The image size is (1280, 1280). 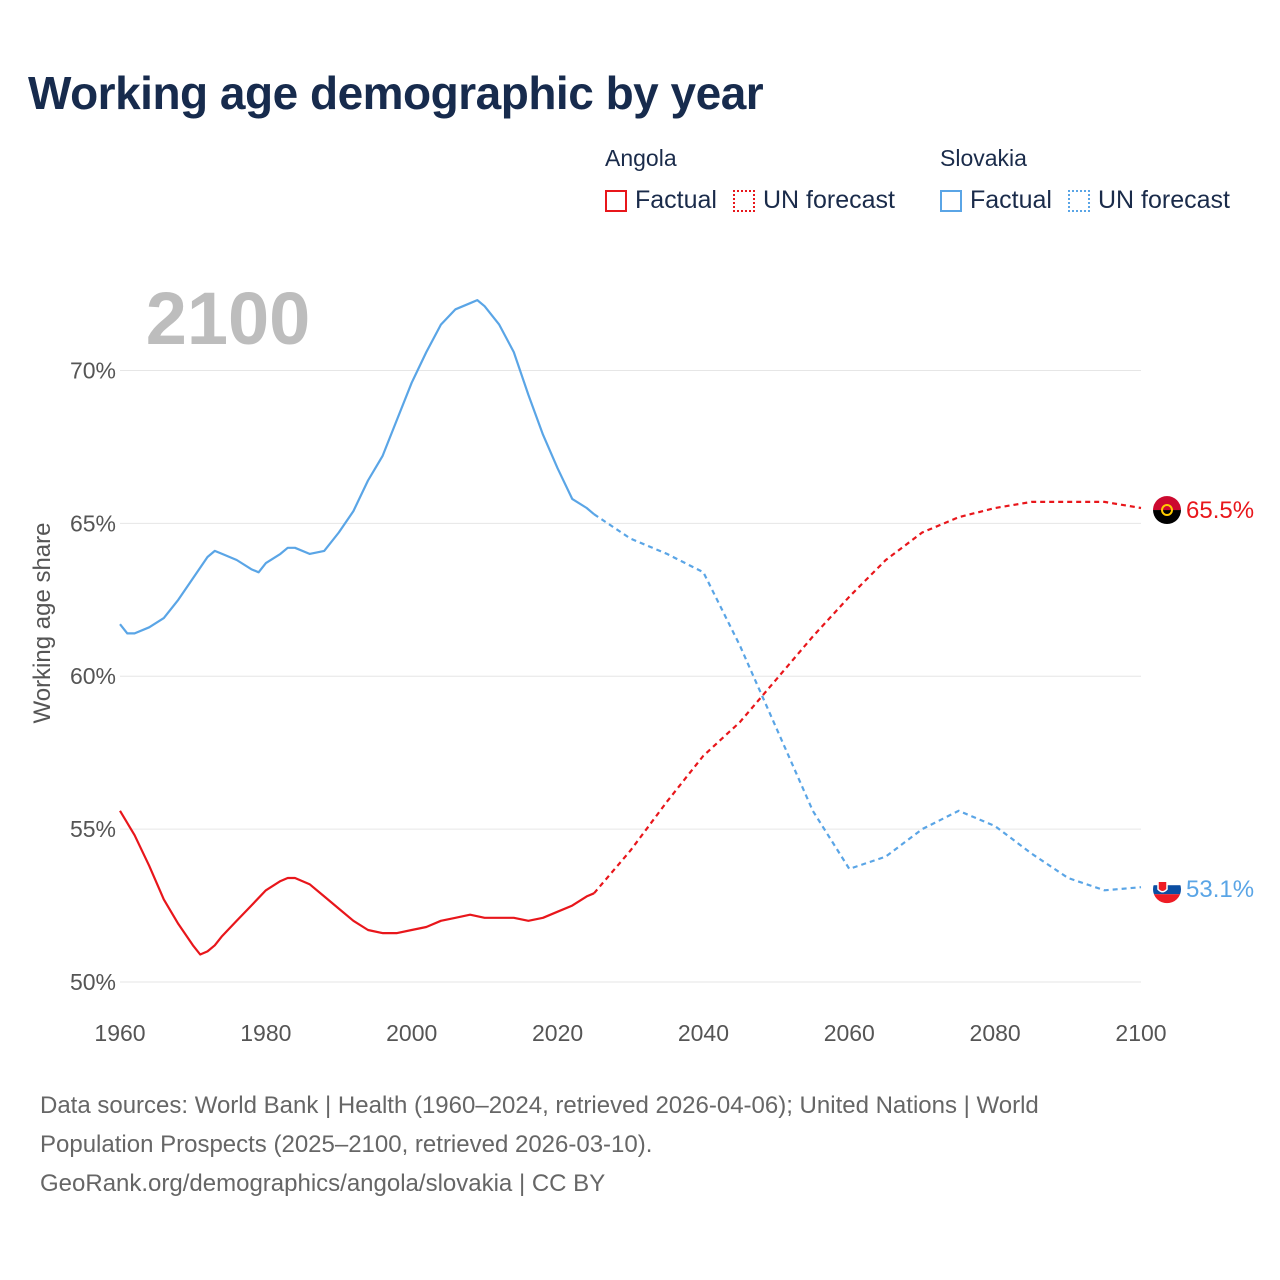 What do you see at coordinates (557, 1033) in the screenshot?
I see `x-tick-label: 2020` at bounding box center [557, 1033].